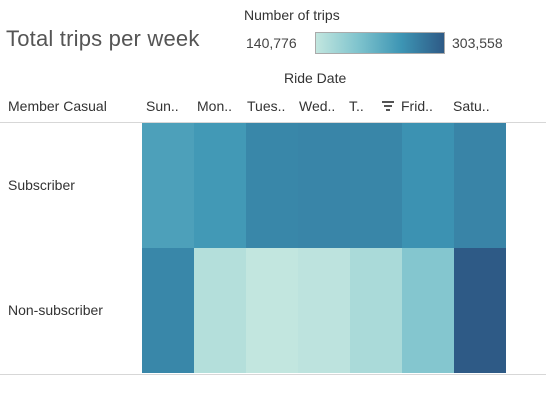 The image size is (546, 404). Describe the element at coordinates (273, 122) in the screenshot. I see `header-divider` at that location.